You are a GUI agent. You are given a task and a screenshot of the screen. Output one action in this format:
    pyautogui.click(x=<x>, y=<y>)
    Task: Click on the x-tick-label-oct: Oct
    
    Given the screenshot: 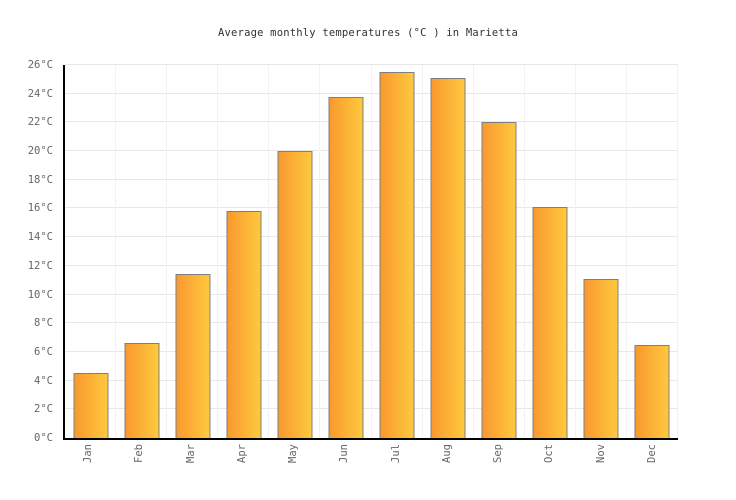 What is the action you would take?
    pyautogui.click(x=549, y=453)
    